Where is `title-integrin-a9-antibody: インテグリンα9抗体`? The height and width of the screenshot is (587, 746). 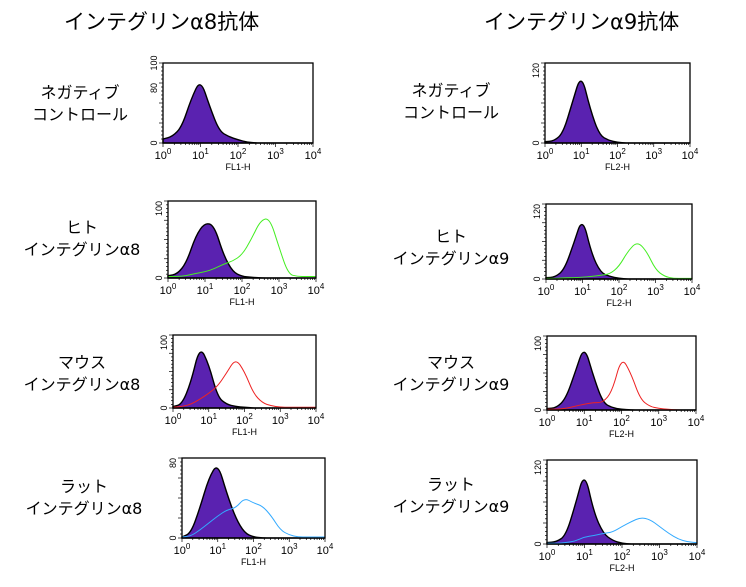 title-integrin-a9-antibody: インテグリンα9抗体 is located at coordinates (582, 22).